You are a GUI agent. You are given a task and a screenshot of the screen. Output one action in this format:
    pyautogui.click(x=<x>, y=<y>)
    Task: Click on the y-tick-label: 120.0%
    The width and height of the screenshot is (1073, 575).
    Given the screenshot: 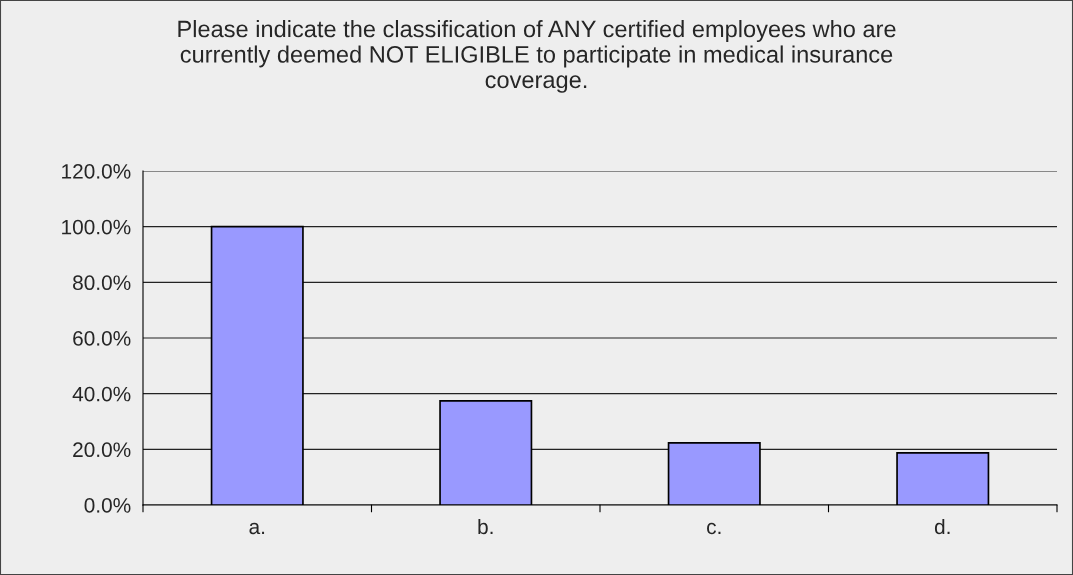 What is the action you would take?
    pyautogui.click(x=96, y=171)
    